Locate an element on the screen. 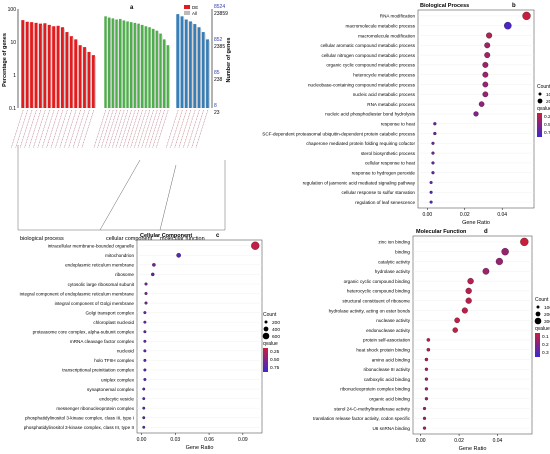 The width and height of the screenshot is (550, 454). term-label: holo TFIIH complex is located at coordinates (114, 360).